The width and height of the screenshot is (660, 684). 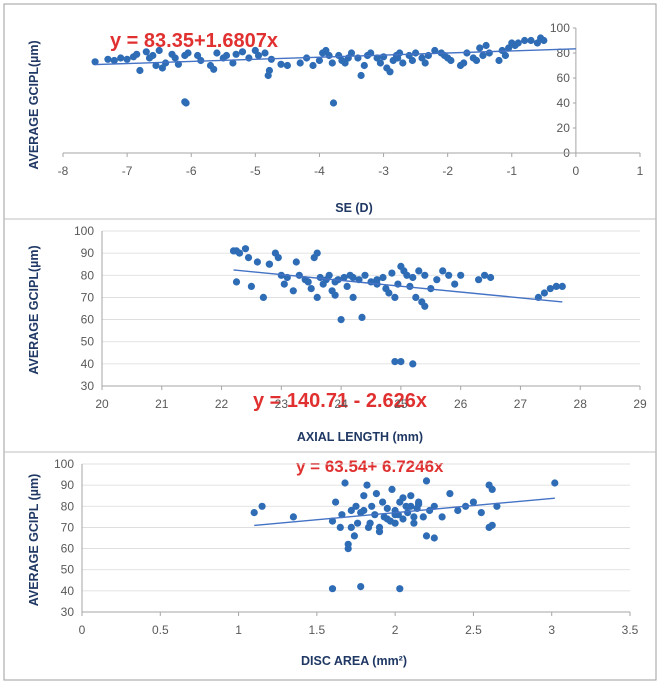 I want to click on x-tick-label: 3.5, so click(x=630, y=630).